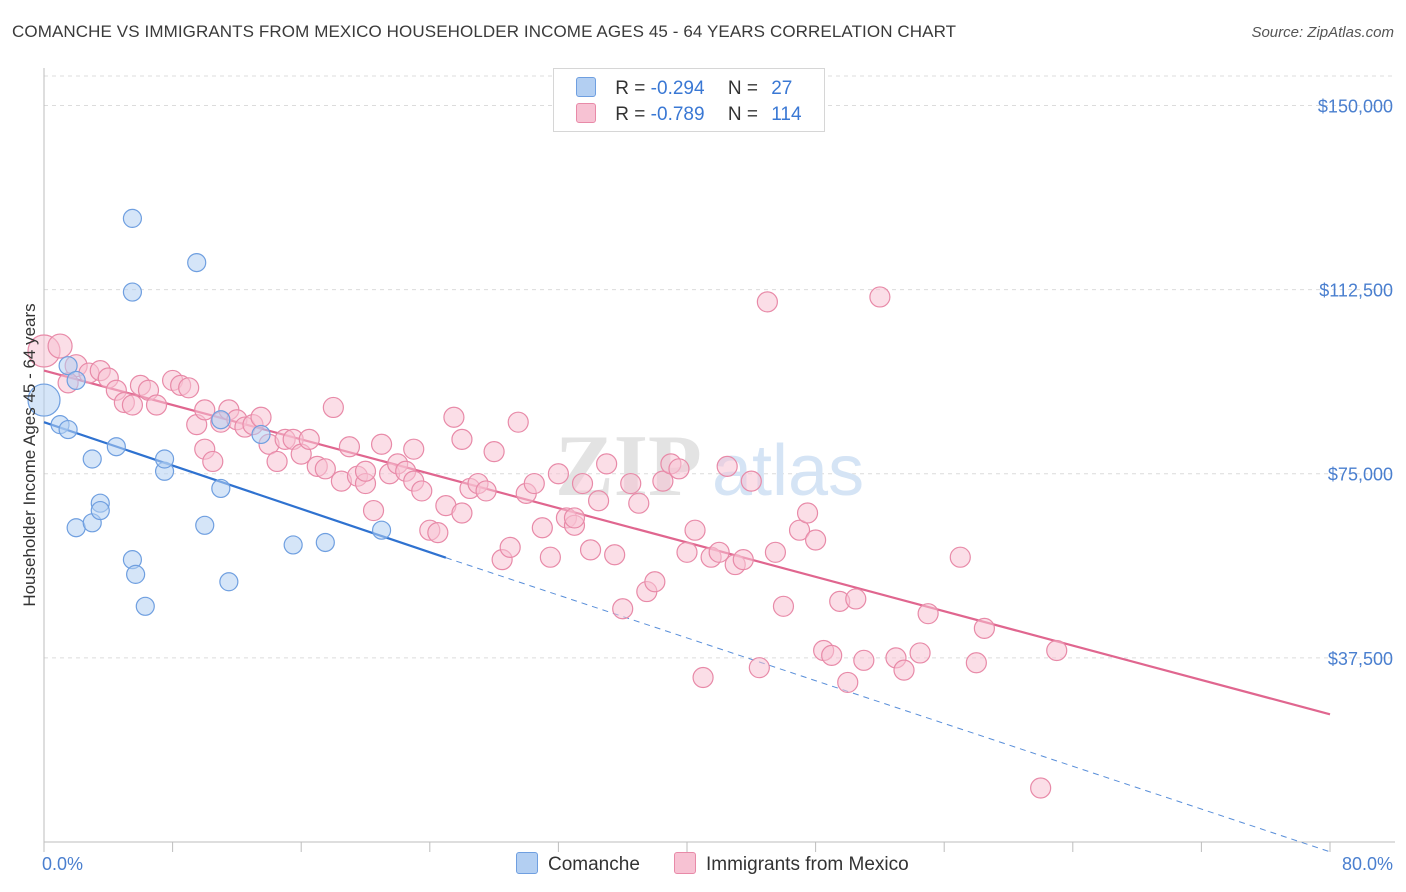  What do you see at coordinates (677, 114) in the screenshot?
I see `legend-r-value: -0.789` at bounding box center [677, 114].